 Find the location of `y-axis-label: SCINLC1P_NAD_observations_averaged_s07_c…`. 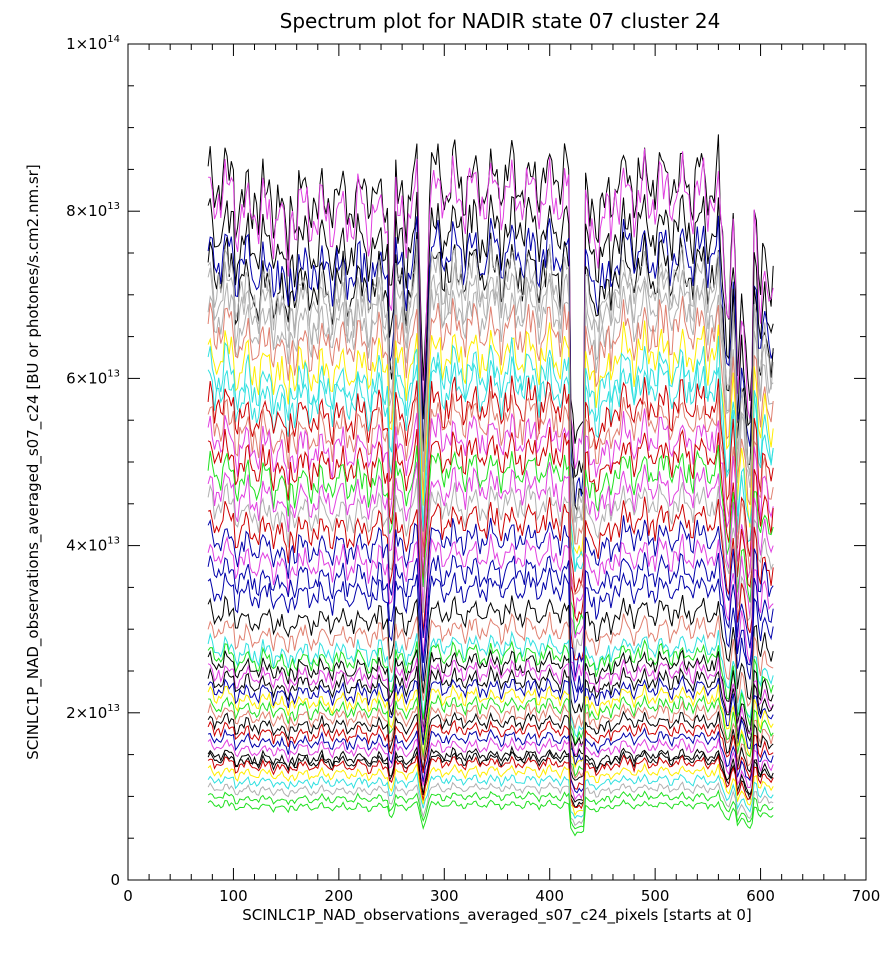

y-axis-label: SCINLC1P_NAD_observations_averaged_s07_c… is located at coordinates (33, 461).